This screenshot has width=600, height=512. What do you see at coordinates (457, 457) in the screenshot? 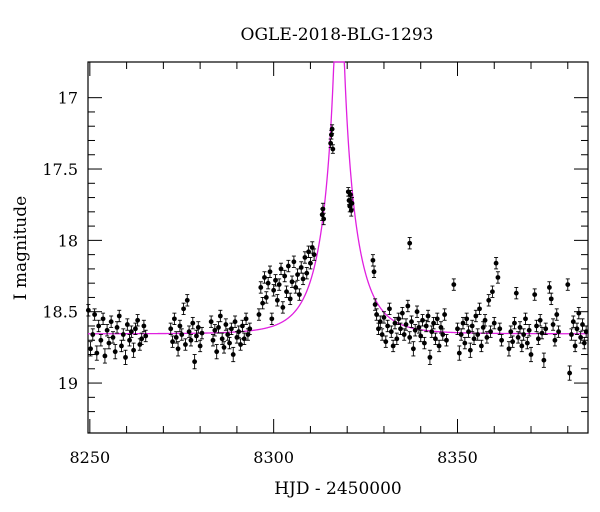
I see `x-tick-label: 8350` at bounding box center [457, 457].